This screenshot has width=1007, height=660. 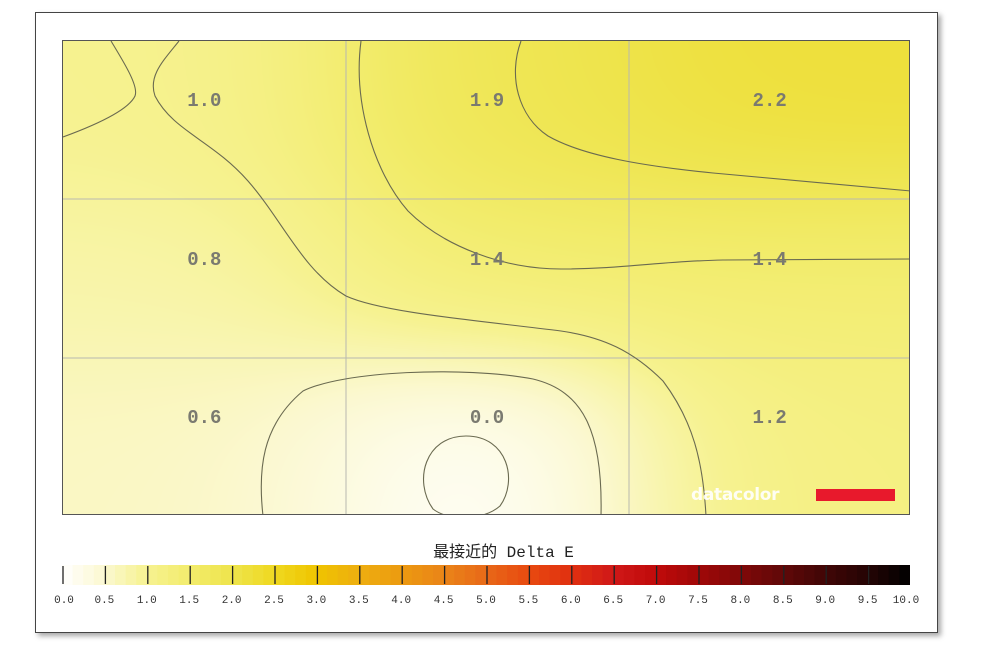 I want to click on cell-value-label: 2.2, so click(x=769, y=101).